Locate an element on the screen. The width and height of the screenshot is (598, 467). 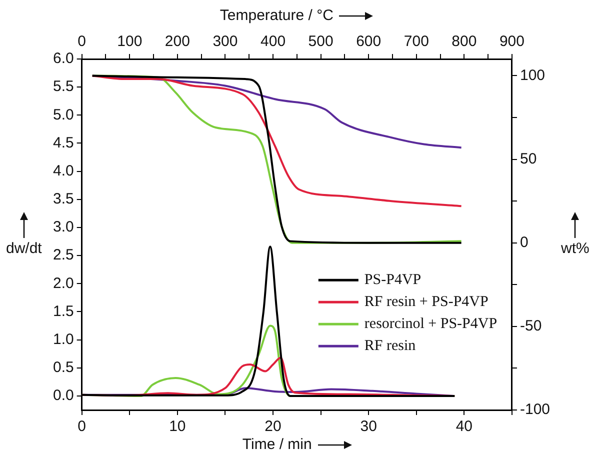
y-tick-label: 4.5 is located at coordinates (63, 143).